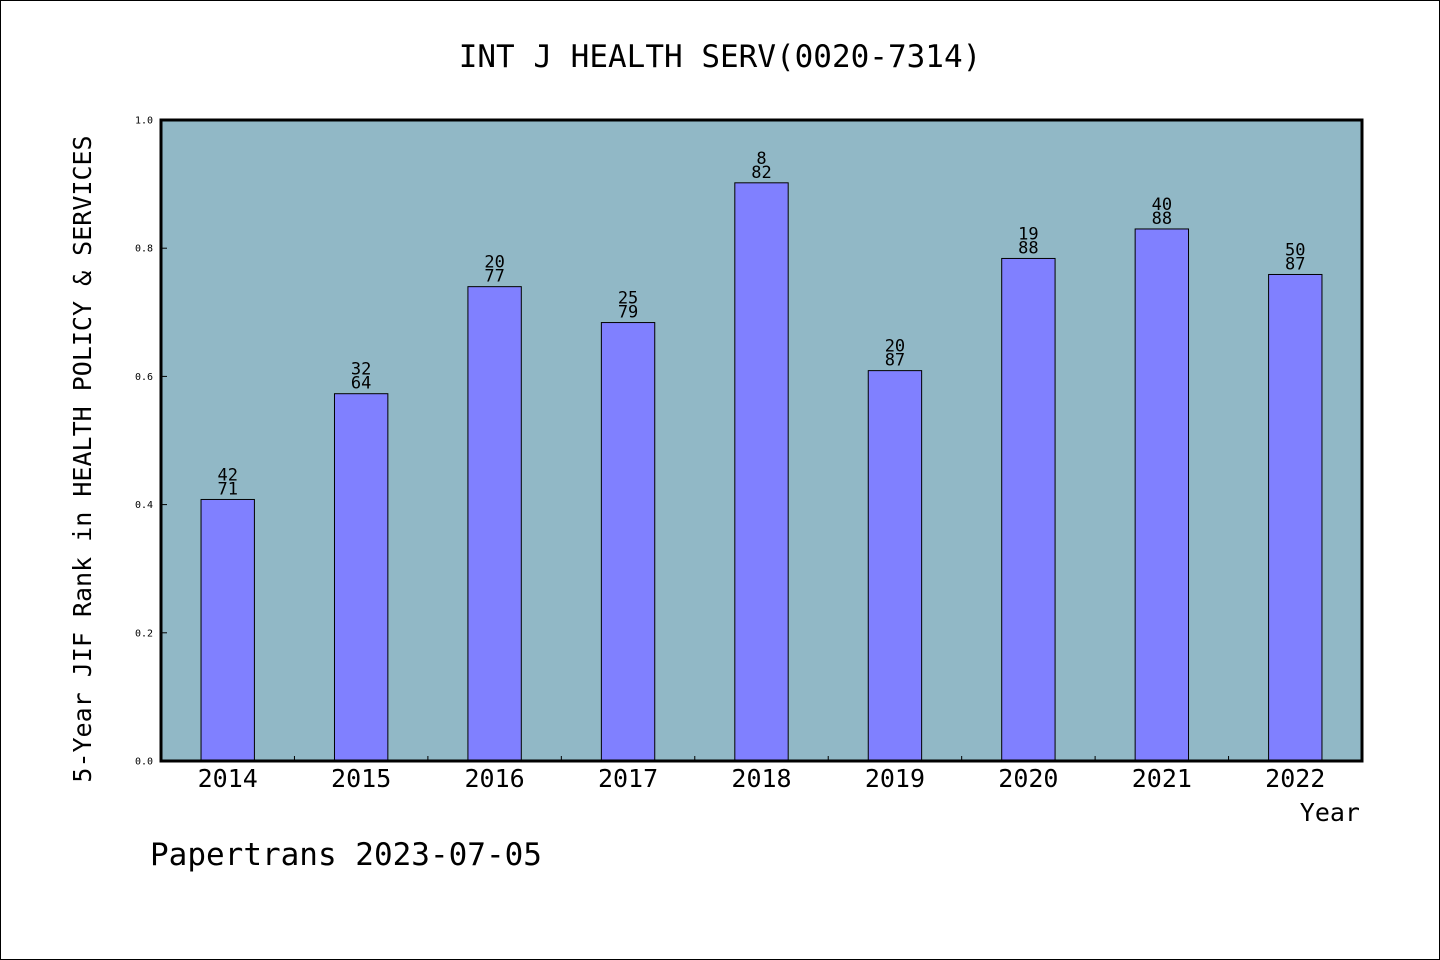 This screenshot has width=1440, height=960. Describe the element at coordinates (144, 121) in the screenshot. I see `y-tick-label-5: 1.0` at that location.